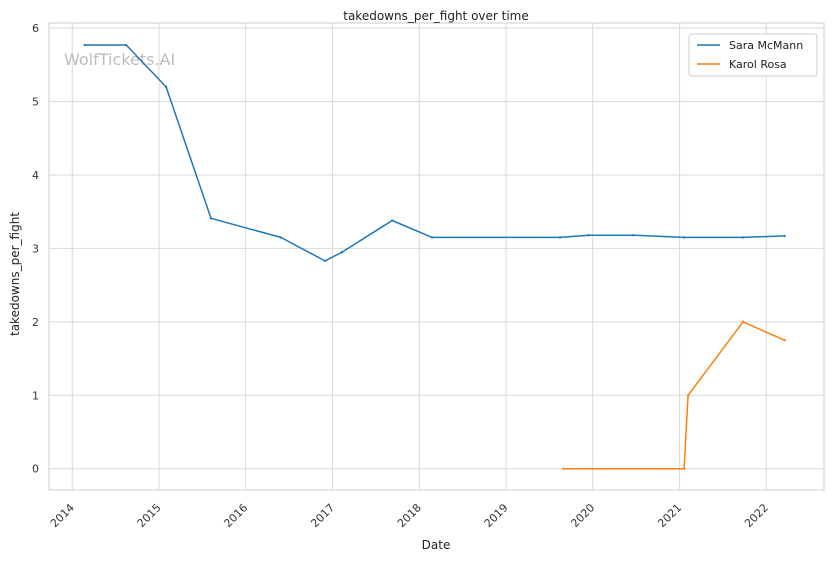 The image size is (832, 561). I want to click on x-tick-label: 2015, so click(149, 515).